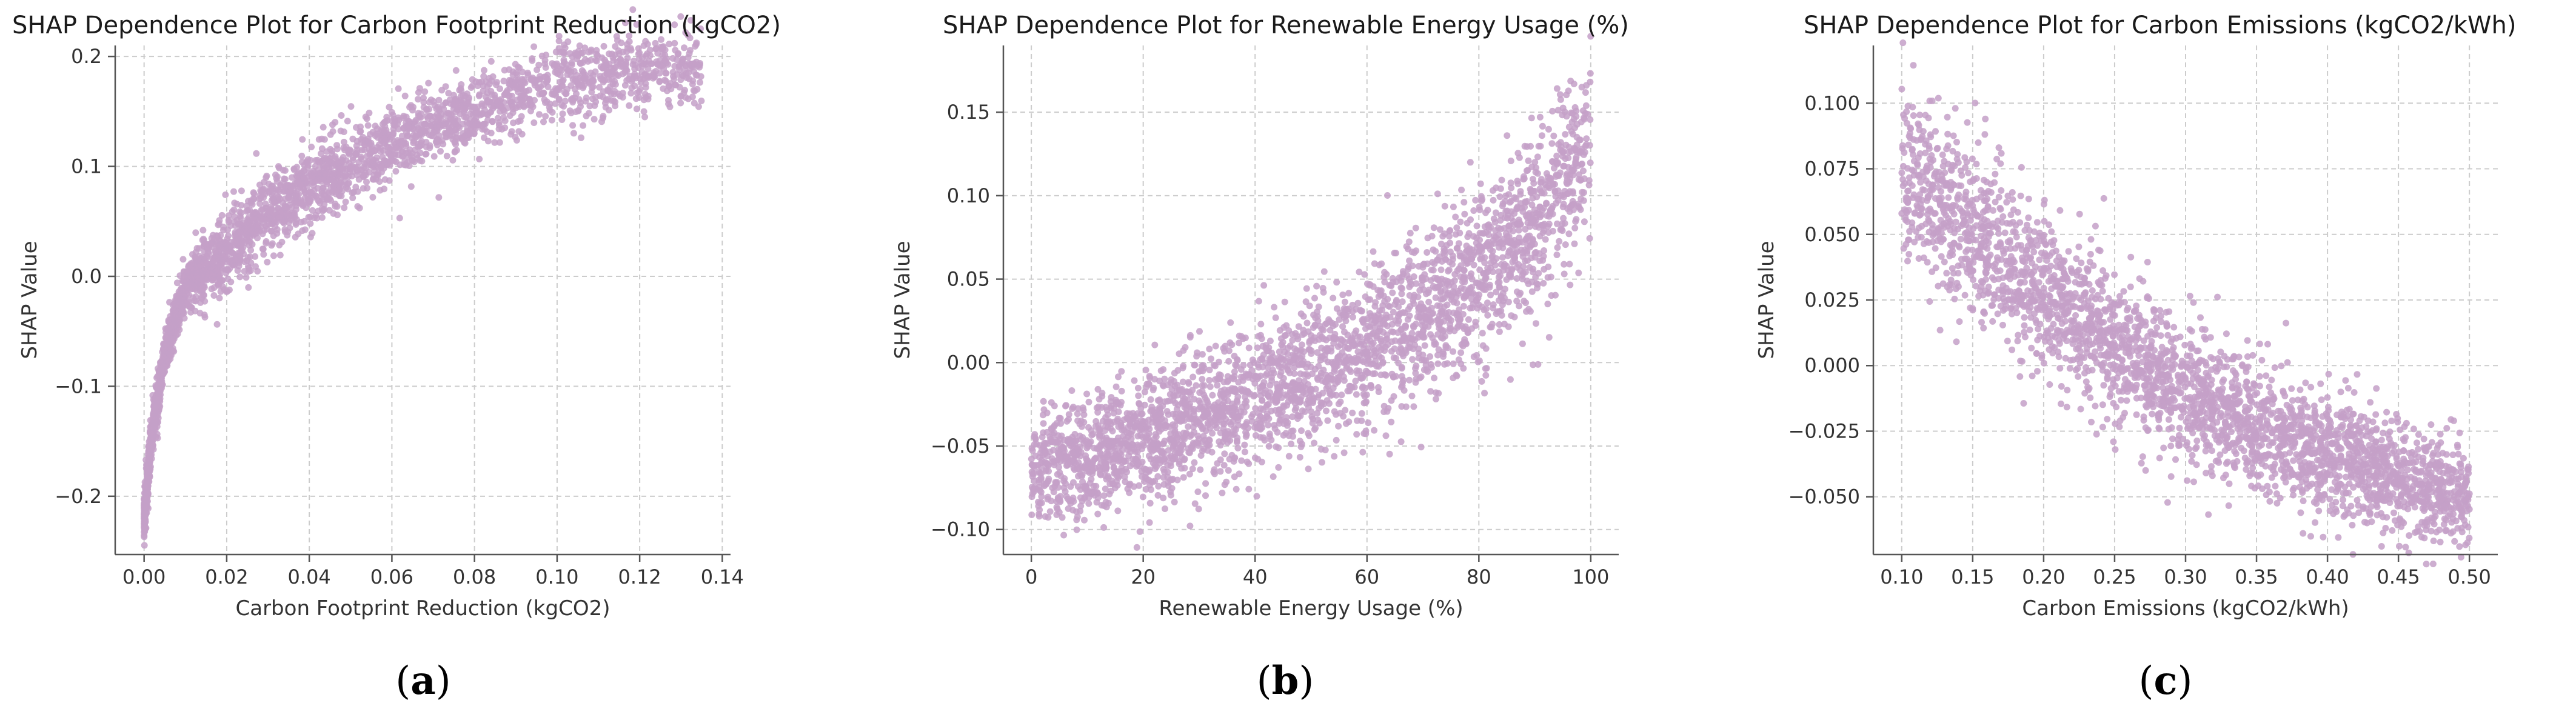 The height and width of the screenshot is (723, 2576). Describe the element at coordinates (86, 56) in the screenshot. I see `y-tick-label: 0.2` at that location.